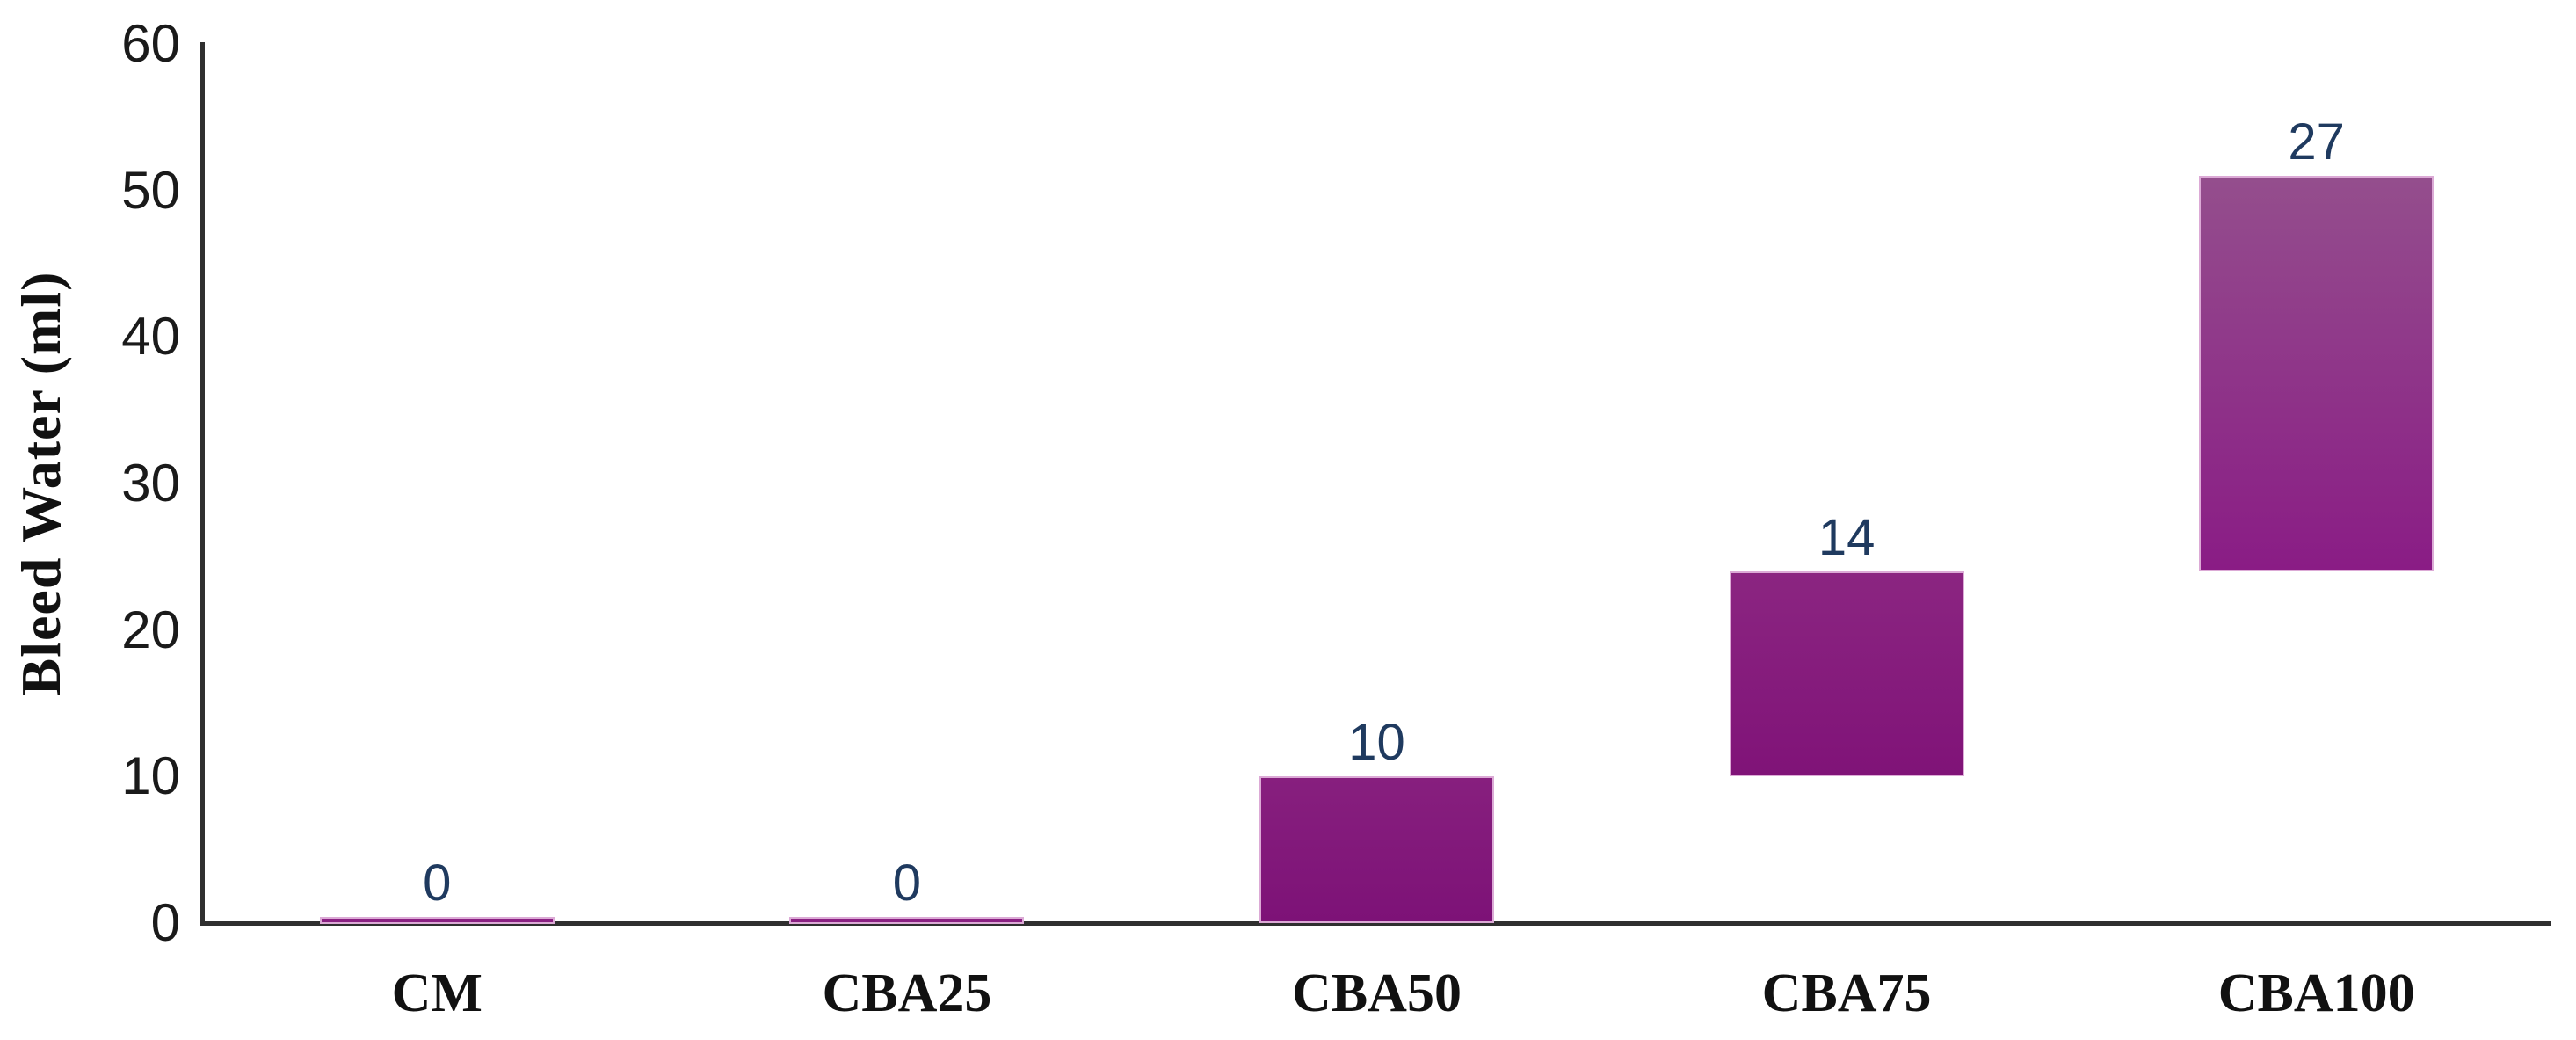  What do you see at coordinates (907, 883) in the screenshot?
I see `data-label-cba25: 0` at bounding box center [907, 883].